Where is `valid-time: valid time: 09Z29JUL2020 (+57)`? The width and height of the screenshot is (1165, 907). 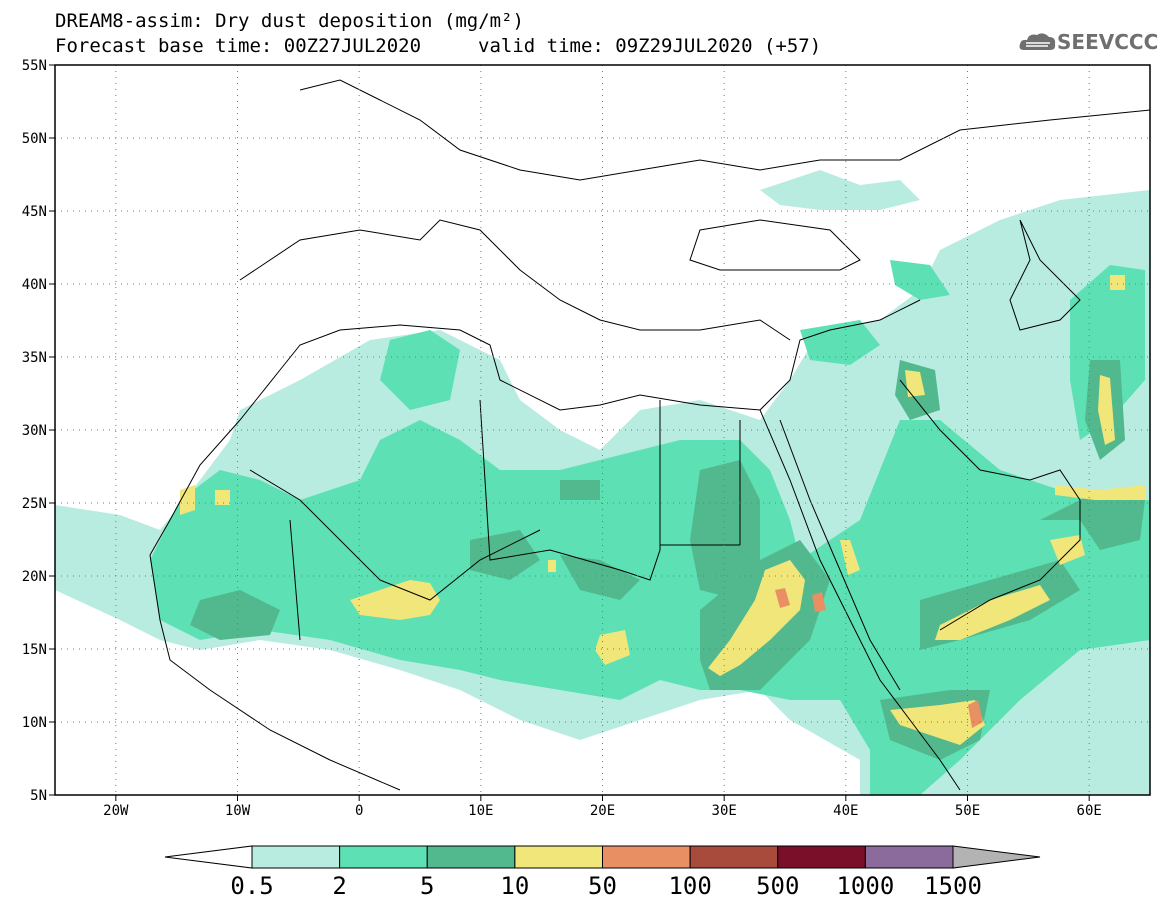 valid-time: valid time: 09Z29JUL2020 (+57) is located at coordinates (650, 46).